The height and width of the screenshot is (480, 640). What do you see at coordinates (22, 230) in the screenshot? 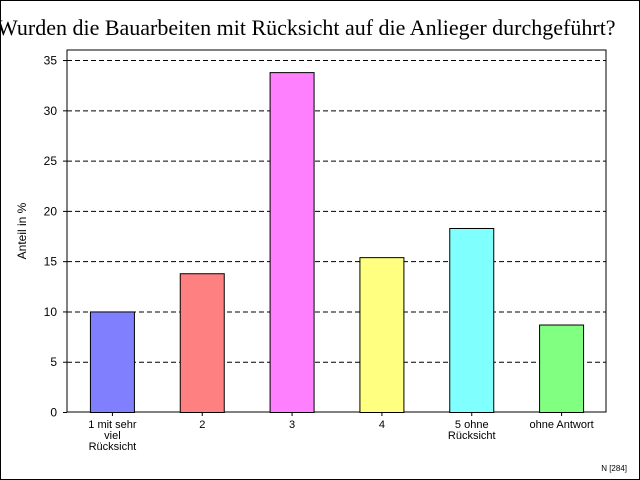
I see `y-axis-label: Anteil in %` at bounding box center [22, 230].